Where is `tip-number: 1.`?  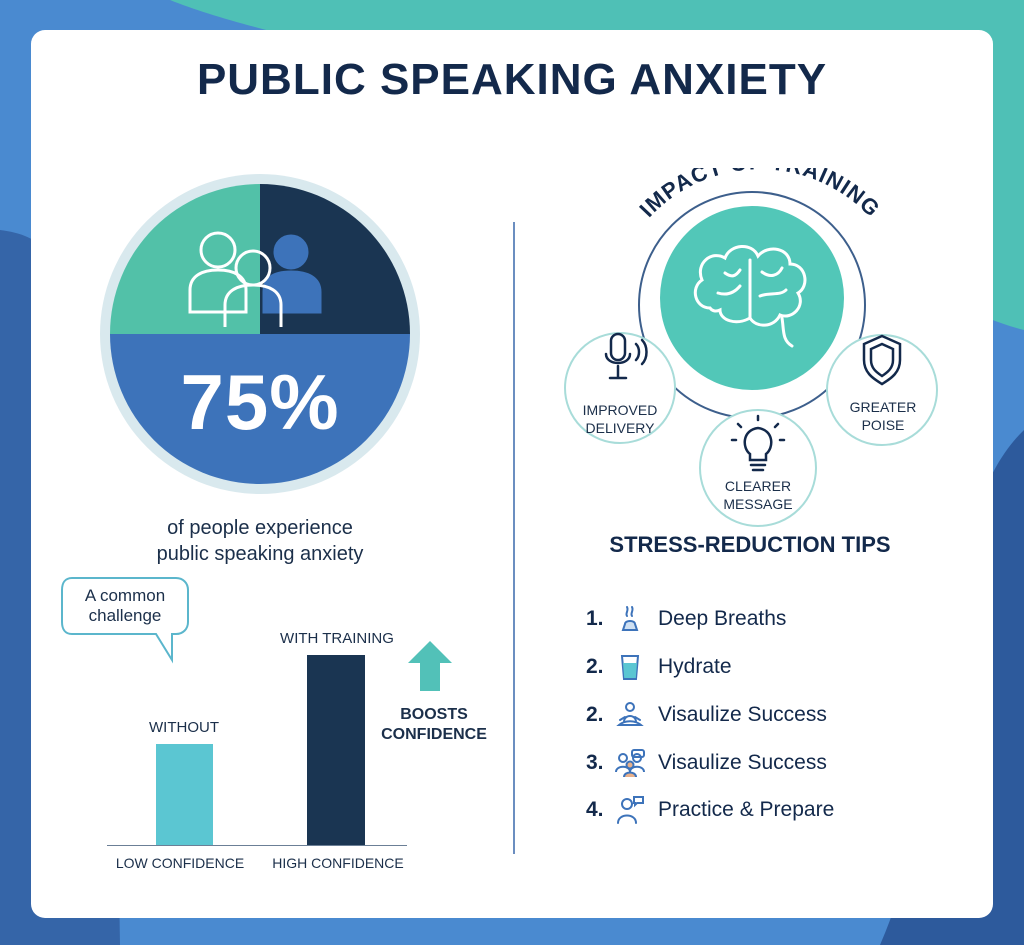
tip-number: 1. is located at coordinates (595, 618).